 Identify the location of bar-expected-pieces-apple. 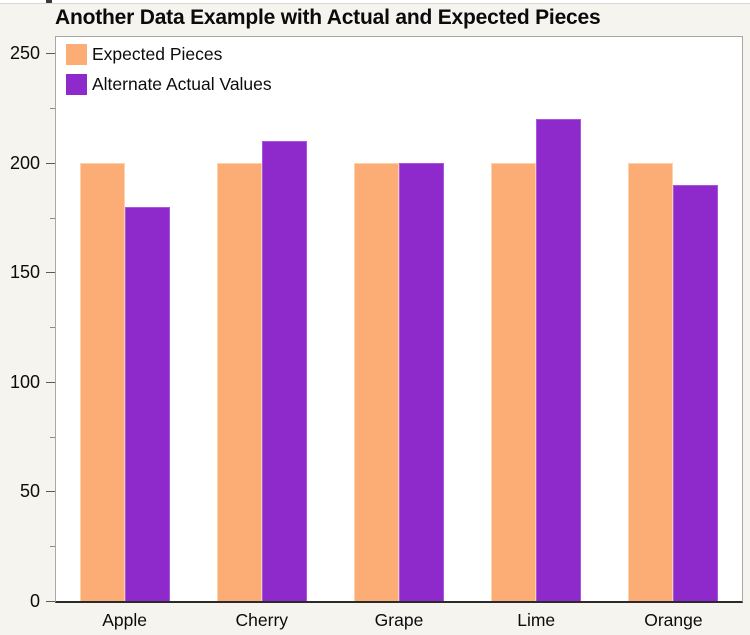
(102, 381).